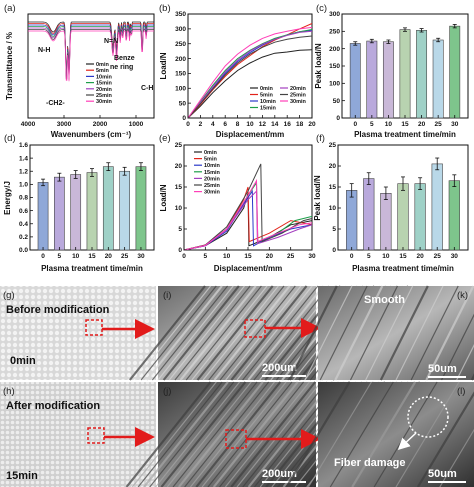 The height and width of the screenshot is (487, 474). What do you see at coordinates (163, 197) in the screenshot?
I see `e-ylabel: Load/N` at bounding box center [163, 197].